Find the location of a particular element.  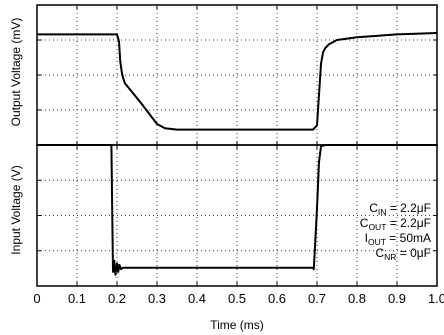

condition-label: CNR = 0μF is located at coordinates (403, 254).